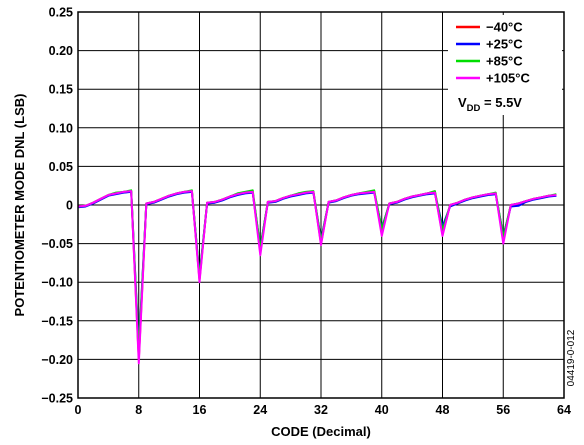  Describe the element at coordinates (57, 360) in the screenshot. I see `y-tick-label: −0.20` at that location.